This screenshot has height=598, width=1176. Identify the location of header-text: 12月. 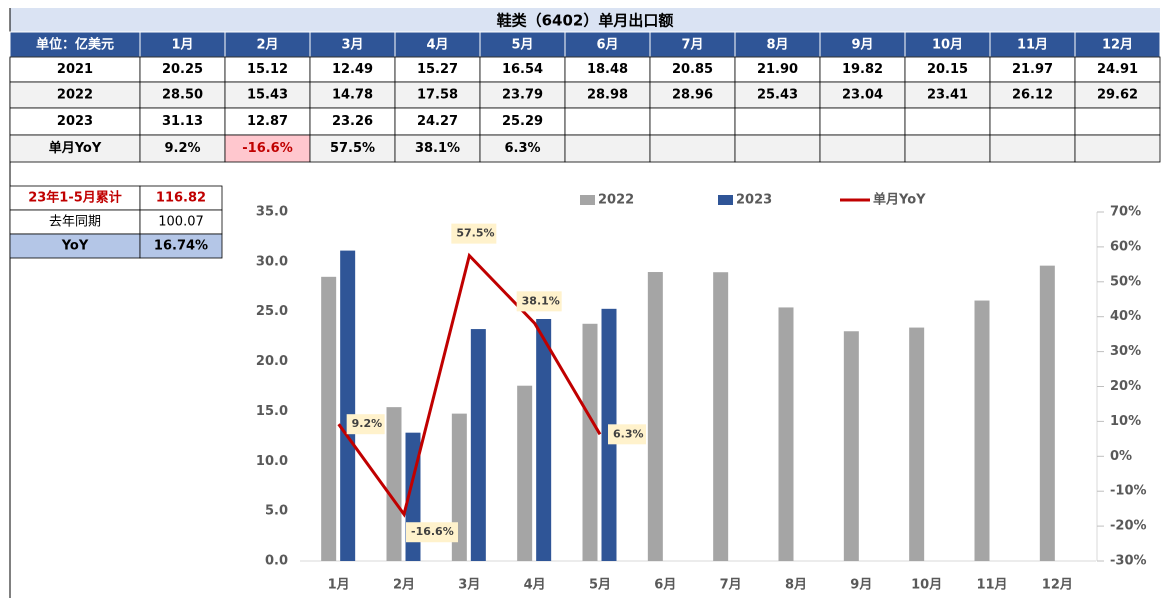
(1117, 45).